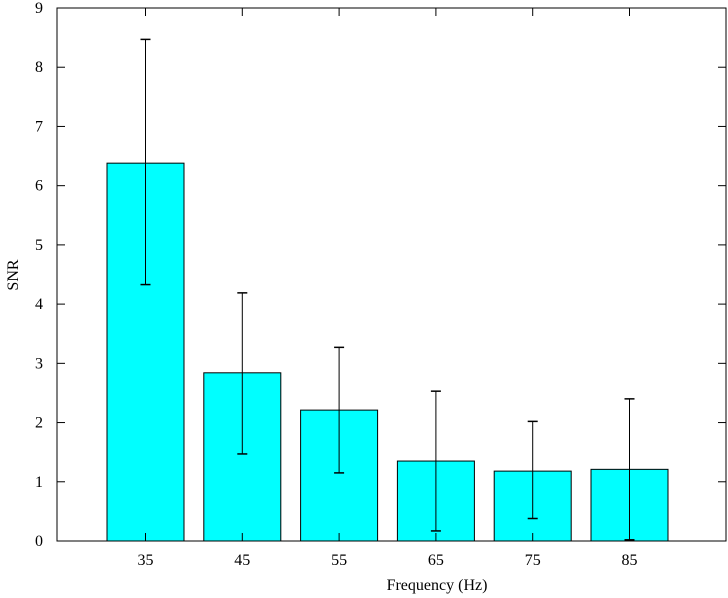  I want to click on y-tick-label-3: 3, so click(39, 363).